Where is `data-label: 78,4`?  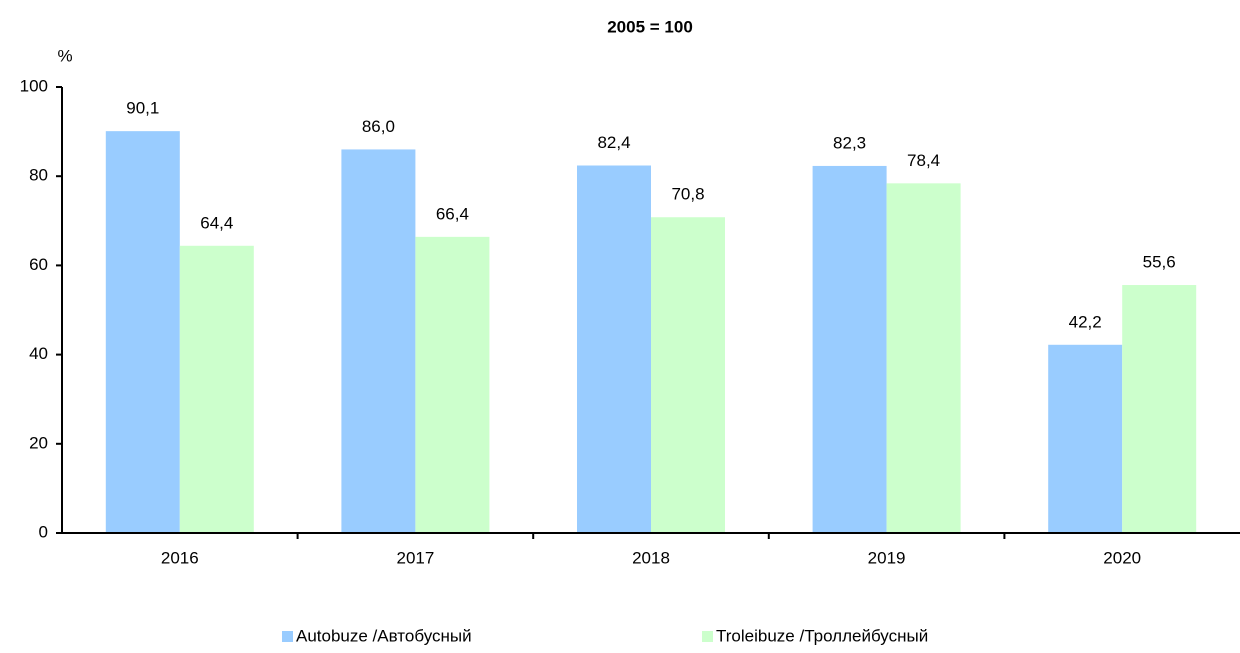 data-label: 78,4 is located at coordinates (923, 160).